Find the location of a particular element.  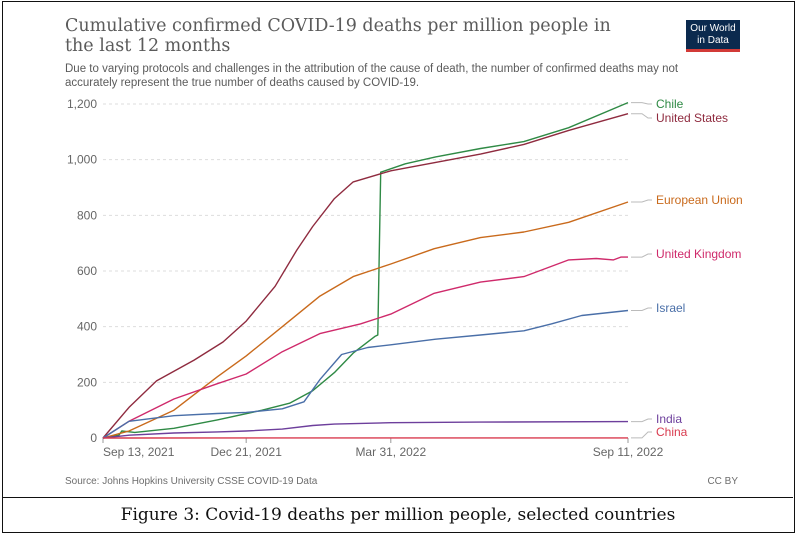

y-tick-label: 800 is located at coordinates (87, 215).